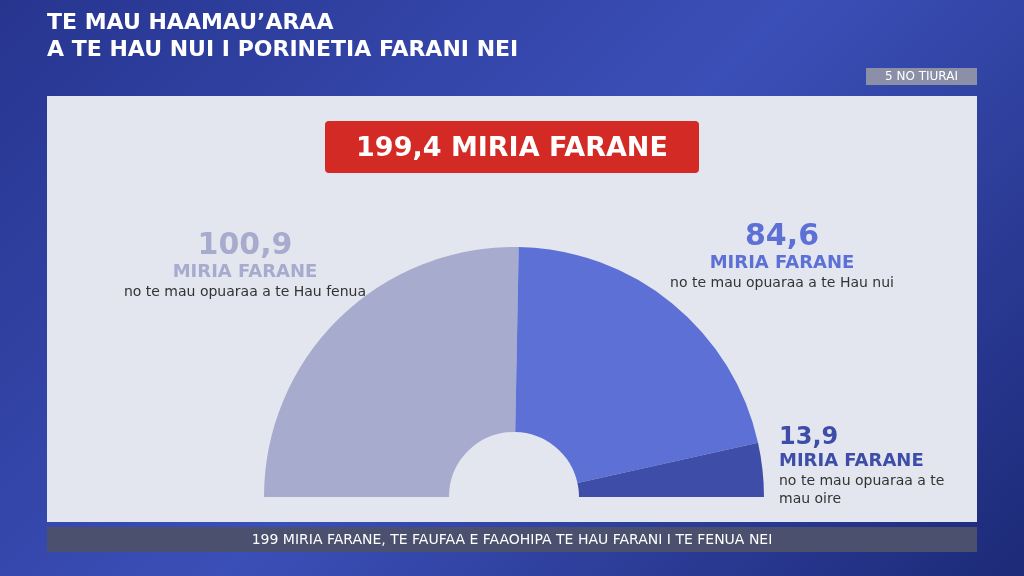  I want to click on chart-title: TE MAU HAAMAU’ARAA A TE HAU NUI I PORINETIA FARANI NEI, so click(283, 35).